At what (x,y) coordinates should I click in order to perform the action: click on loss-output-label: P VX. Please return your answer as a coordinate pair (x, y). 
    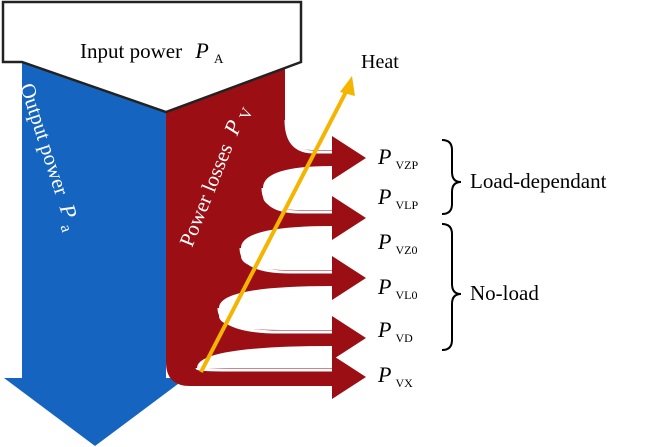
    Looking at the image, I should click on (395, 376).